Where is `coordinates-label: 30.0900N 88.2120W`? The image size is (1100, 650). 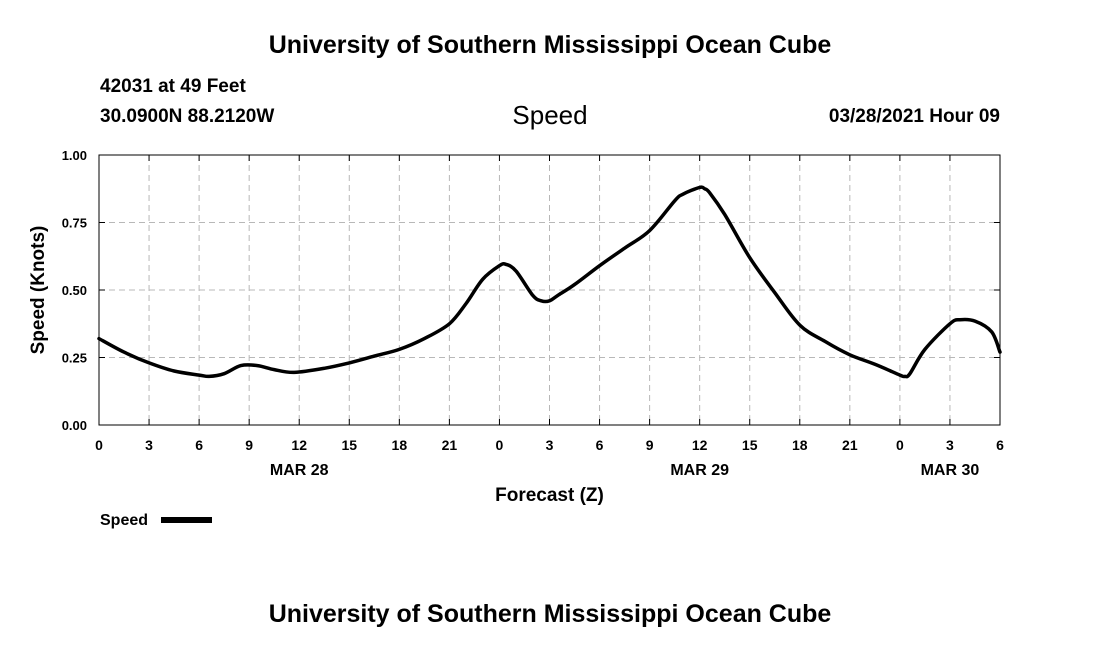
coordinates-label: 30.0900N 88.2120W is located at coordinates (187, 116).